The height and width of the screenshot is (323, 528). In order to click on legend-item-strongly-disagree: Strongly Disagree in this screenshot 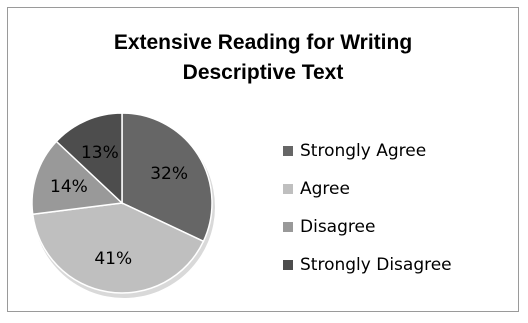, I will do `click(367, 265)`.